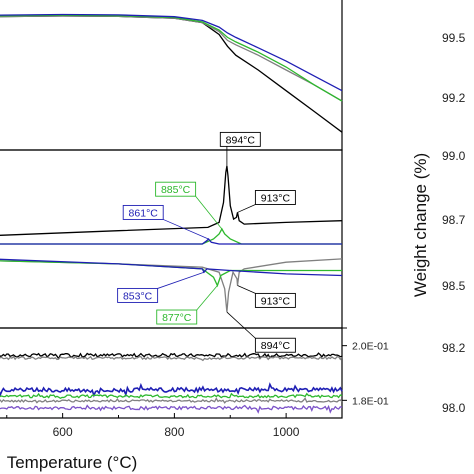 This screenshot has height=474, width=474. I want to click on weight-tick-label: 99.5, so click(454, 38).